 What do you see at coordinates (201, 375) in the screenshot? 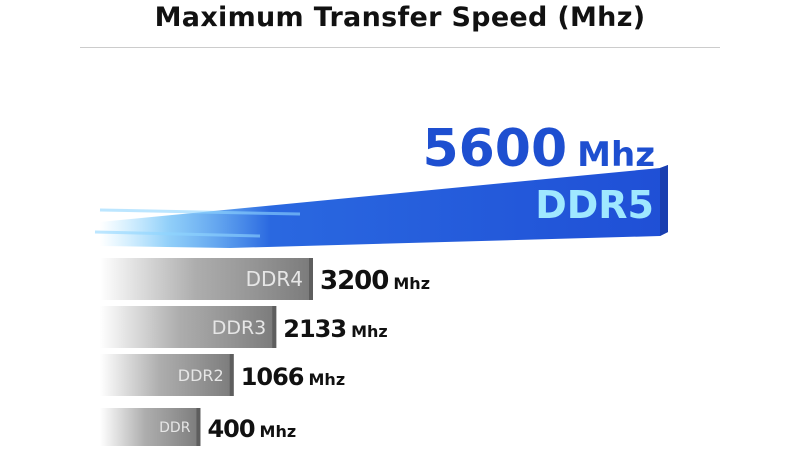
I see `bar-label: DDR2` at bounding box center [201, 375].